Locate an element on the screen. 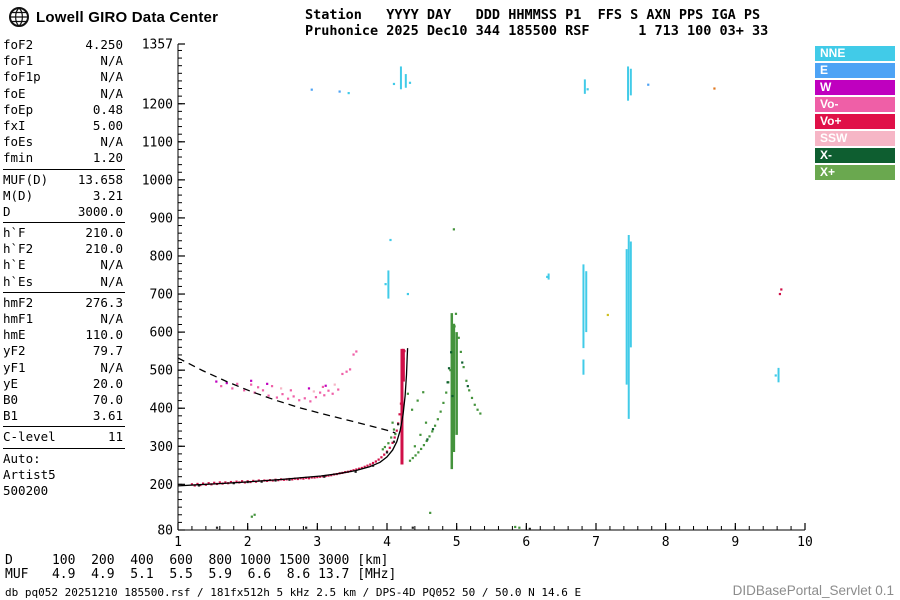 The height and width of the screenshot is (600, 900). autoscaler-row: Artist5 is located at coordinates (29, 474).